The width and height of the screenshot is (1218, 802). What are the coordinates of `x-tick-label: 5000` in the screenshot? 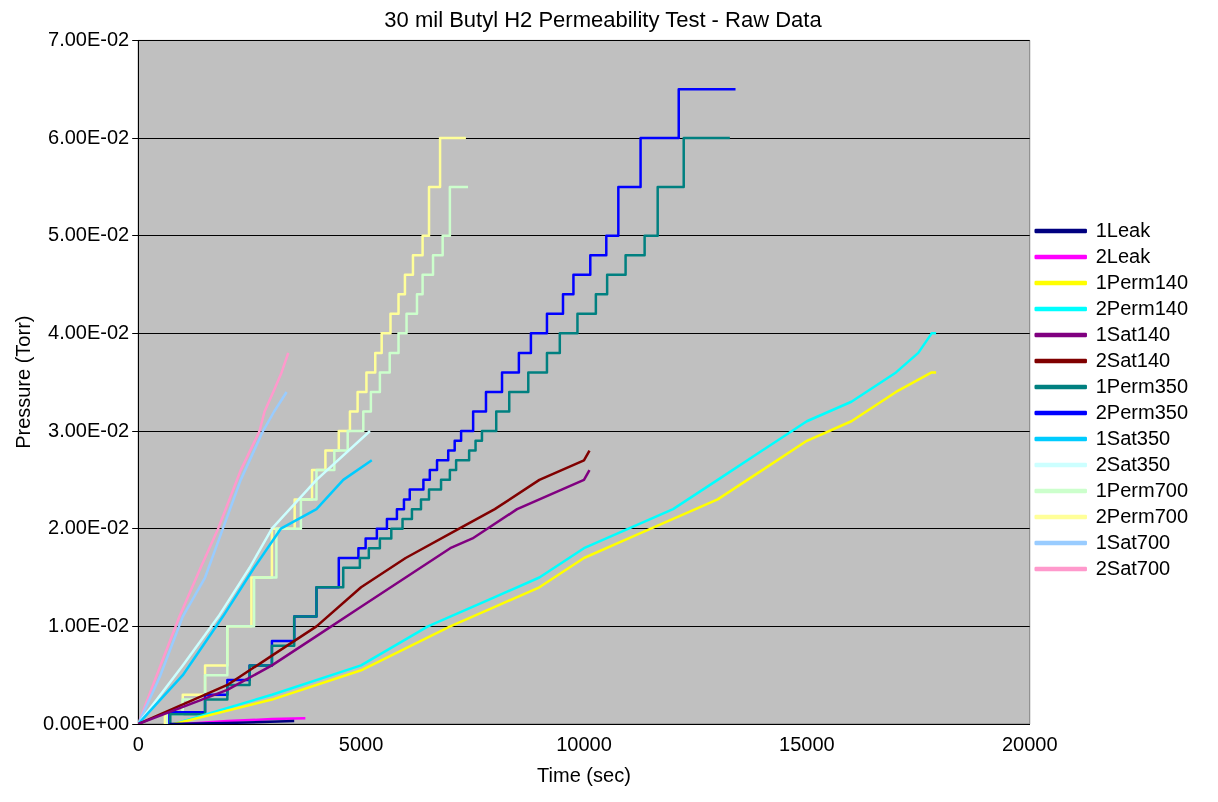 It's located at (361, 743).